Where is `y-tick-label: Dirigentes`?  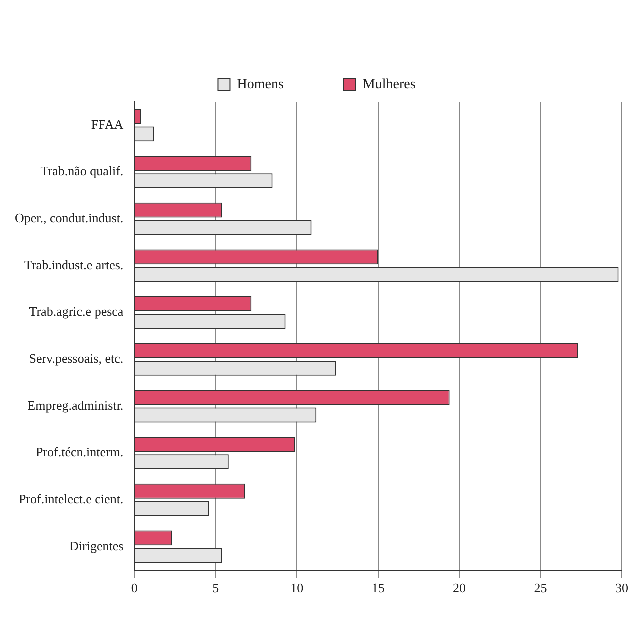
y-tick-label: Dirigentes is located at coordinates (97, 546).